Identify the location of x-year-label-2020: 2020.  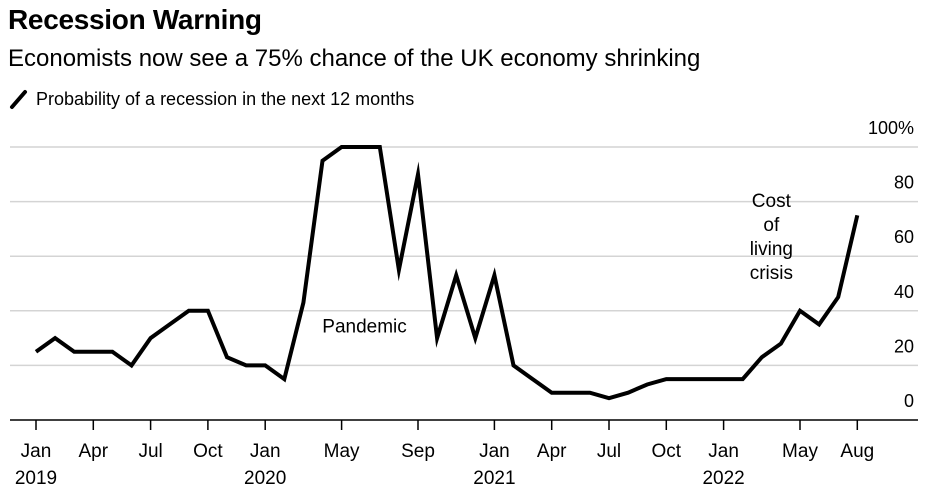
(265, 478).